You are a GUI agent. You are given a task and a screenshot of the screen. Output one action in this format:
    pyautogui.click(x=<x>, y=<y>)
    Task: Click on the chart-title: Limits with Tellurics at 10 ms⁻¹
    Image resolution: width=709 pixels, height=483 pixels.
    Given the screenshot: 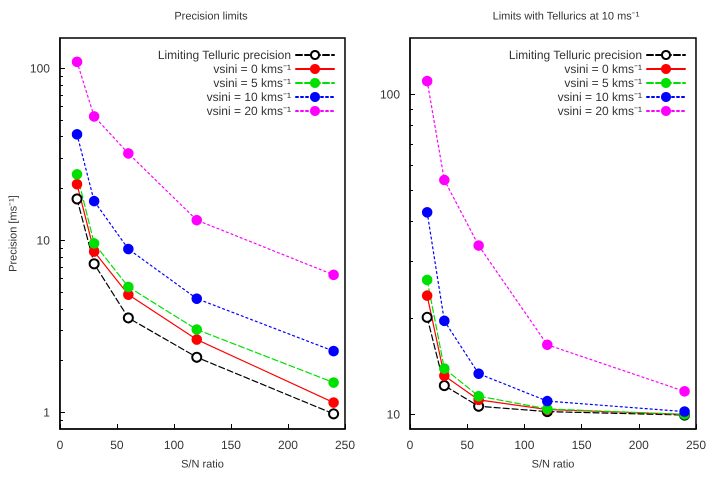 What is the action you would take?
    pyautogui.click(x=566, y=16)
    